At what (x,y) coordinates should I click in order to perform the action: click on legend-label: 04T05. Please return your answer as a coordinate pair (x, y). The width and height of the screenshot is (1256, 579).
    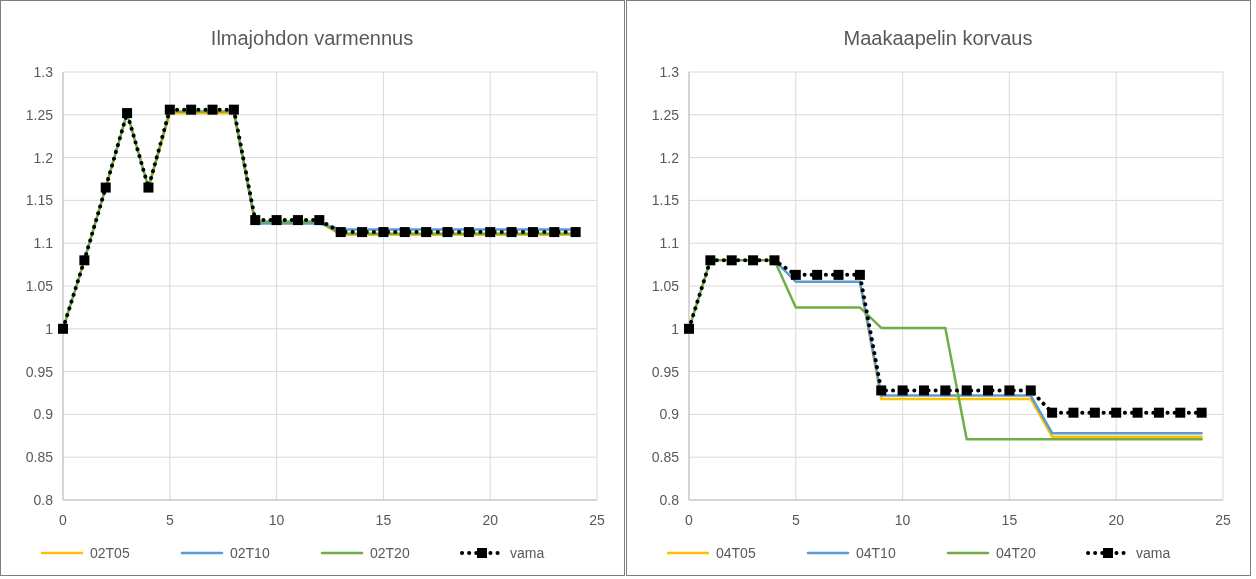
    Looking at the image, I should click on (736, 553).